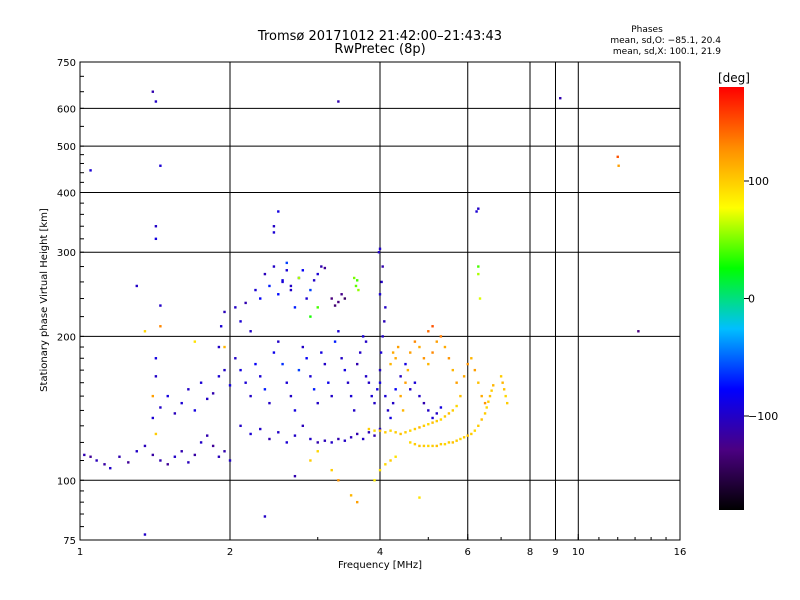 This screenshot has height=600, width=800. Describe the element at coordinates (761, 299) in the screenshot. I see `colorbar-ticks: 100 0 −100` at that location.